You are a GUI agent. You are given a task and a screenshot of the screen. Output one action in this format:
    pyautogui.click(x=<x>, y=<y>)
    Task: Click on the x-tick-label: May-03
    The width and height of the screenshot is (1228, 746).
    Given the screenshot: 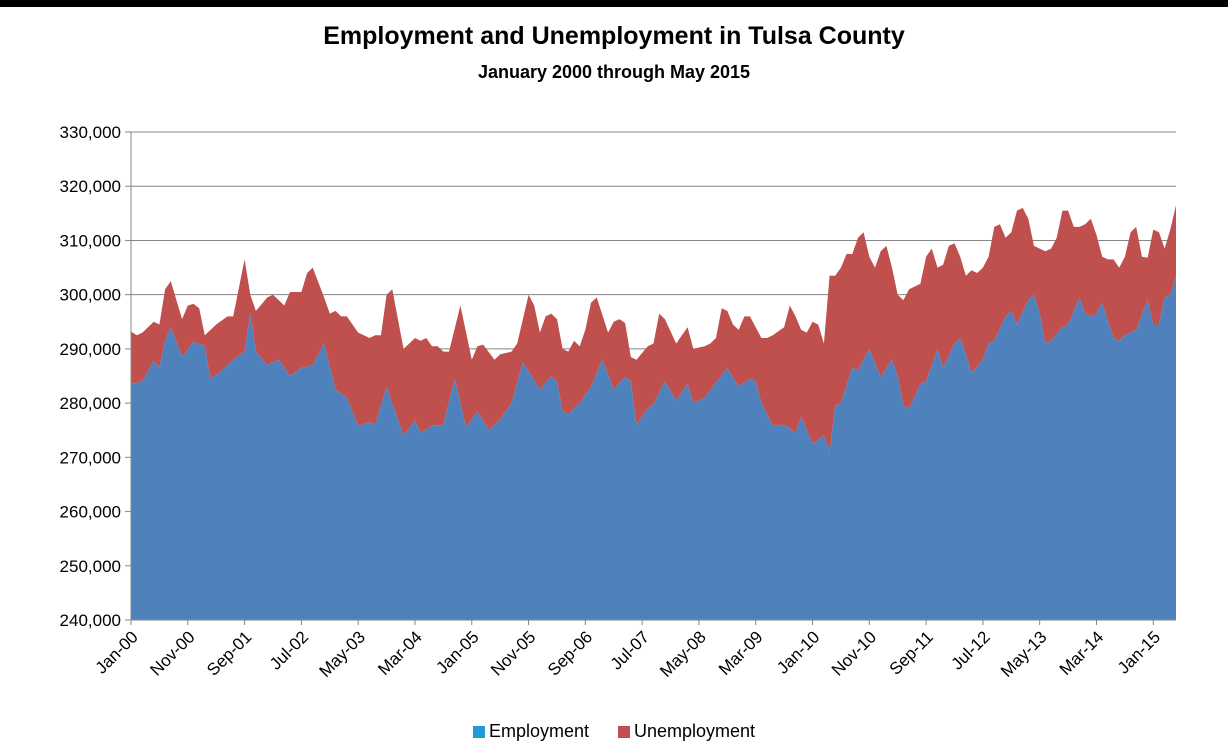 What is the action you would take?
    pyautogui.click(x=342, y=654)
    